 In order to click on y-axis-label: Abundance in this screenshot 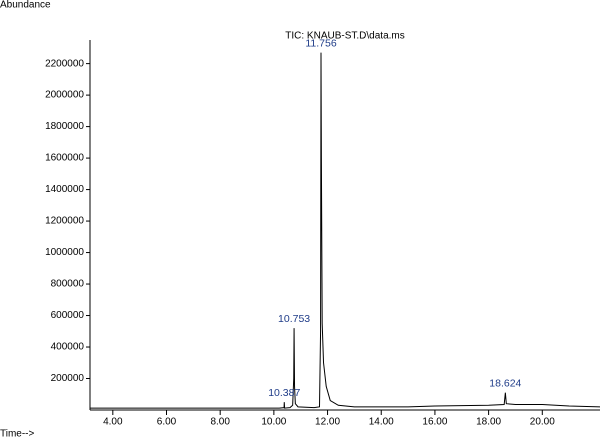, I will do `click(25, 5)`.